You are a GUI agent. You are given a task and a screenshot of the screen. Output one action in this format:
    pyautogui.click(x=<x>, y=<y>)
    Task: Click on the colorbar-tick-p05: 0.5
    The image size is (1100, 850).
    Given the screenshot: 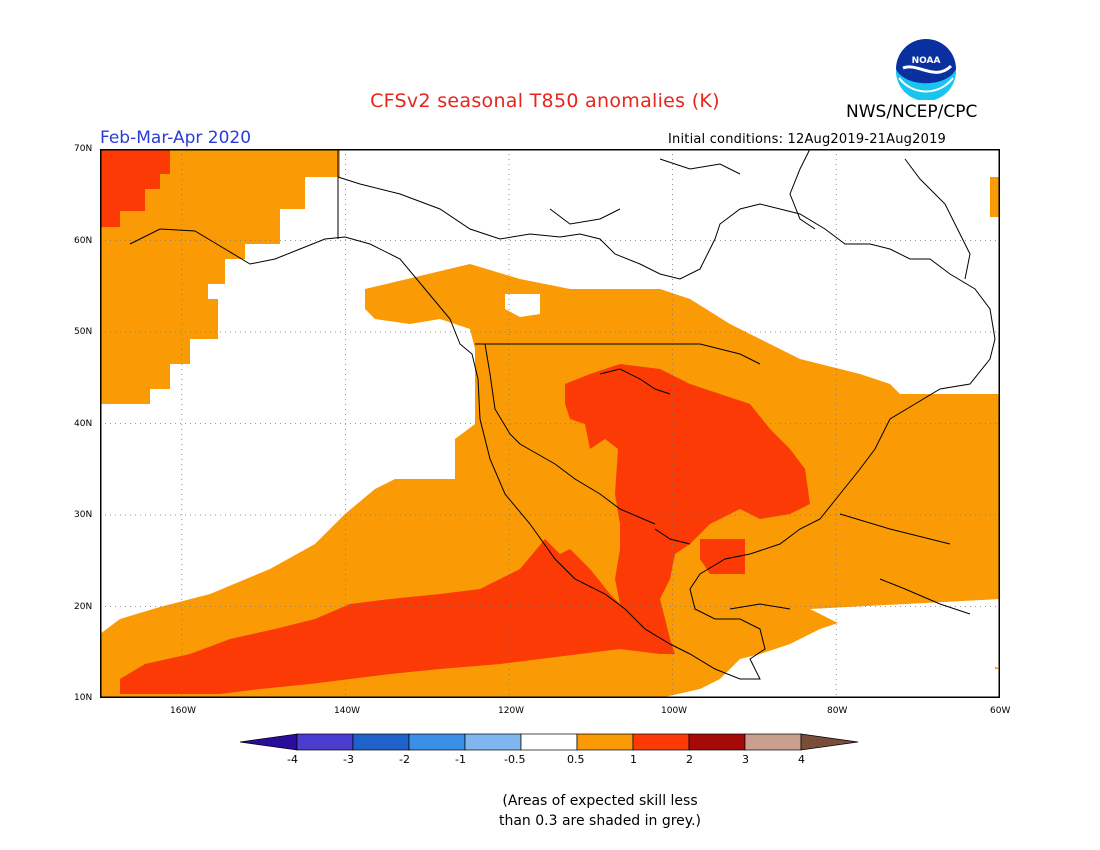 What is the action you would take?
    pyautogui.click(x=576, y=759)
    